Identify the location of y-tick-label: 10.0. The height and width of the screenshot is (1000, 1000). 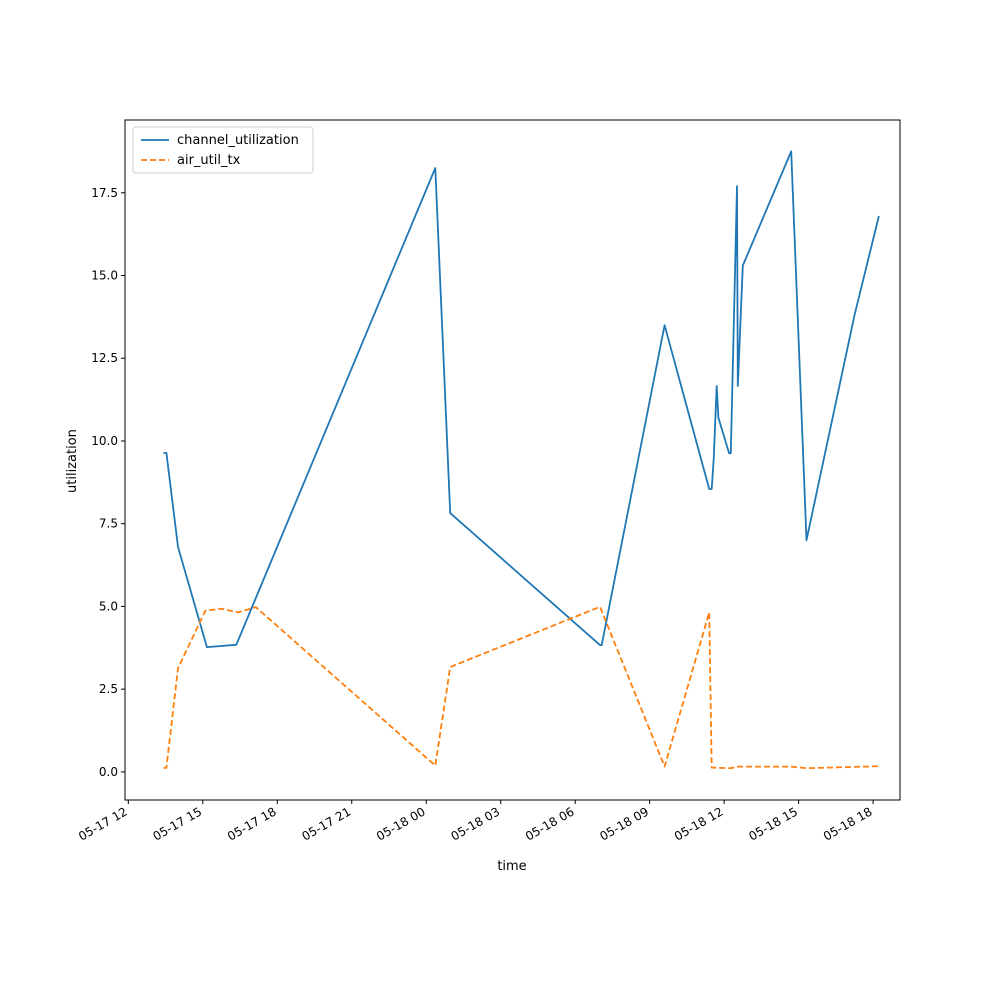
(104, 441).